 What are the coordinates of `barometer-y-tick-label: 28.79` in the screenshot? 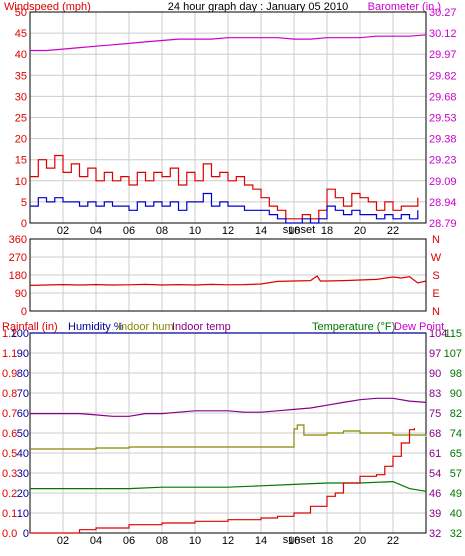 It's located at (443, 224).